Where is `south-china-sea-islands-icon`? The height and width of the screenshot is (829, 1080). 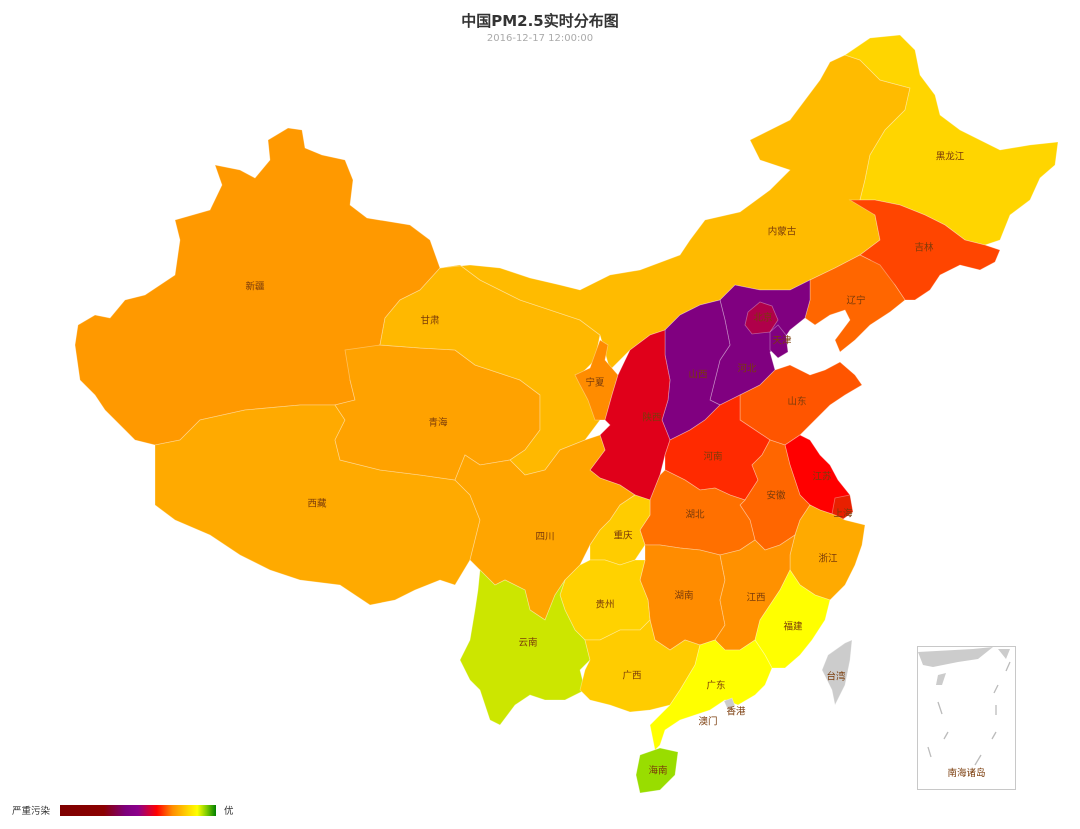 south-china-sea-islands-icon is located at coordinates (964, 706).